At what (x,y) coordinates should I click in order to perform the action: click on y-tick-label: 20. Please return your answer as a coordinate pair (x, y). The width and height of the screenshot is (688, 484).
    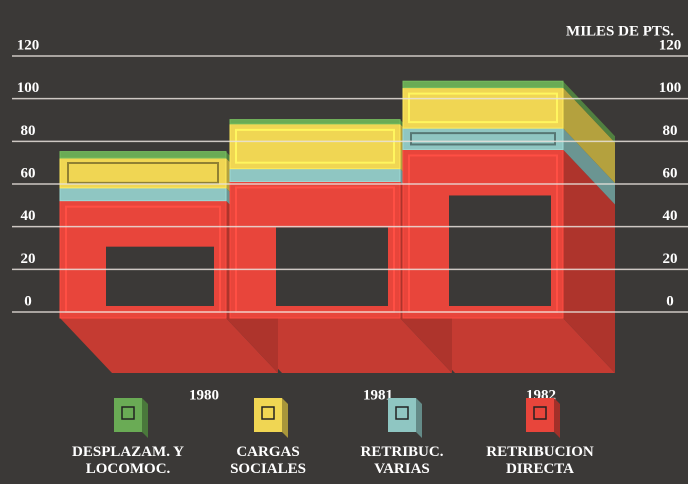
    Looking at the image, I should click on (28, 259).